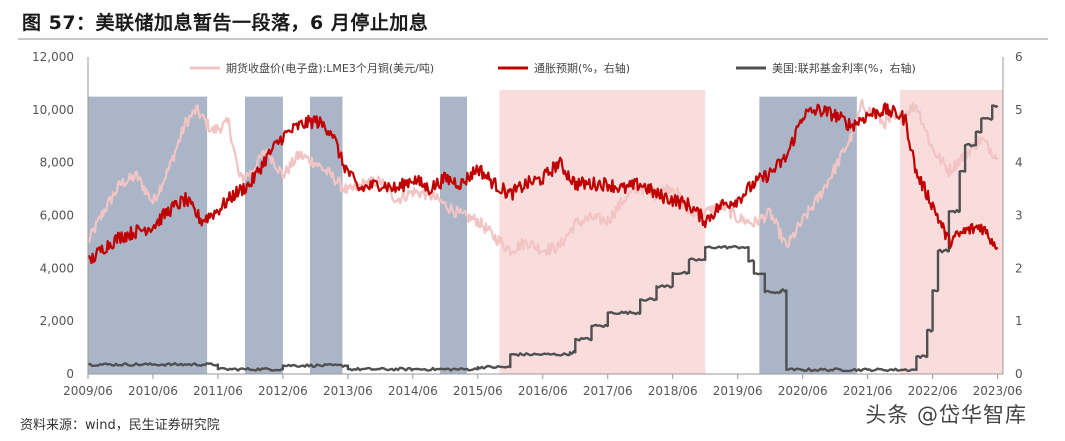  Describe the element at coordinates (57, 216) in the screenshot. I see `y-left-tick-label: 6,000` at that location.